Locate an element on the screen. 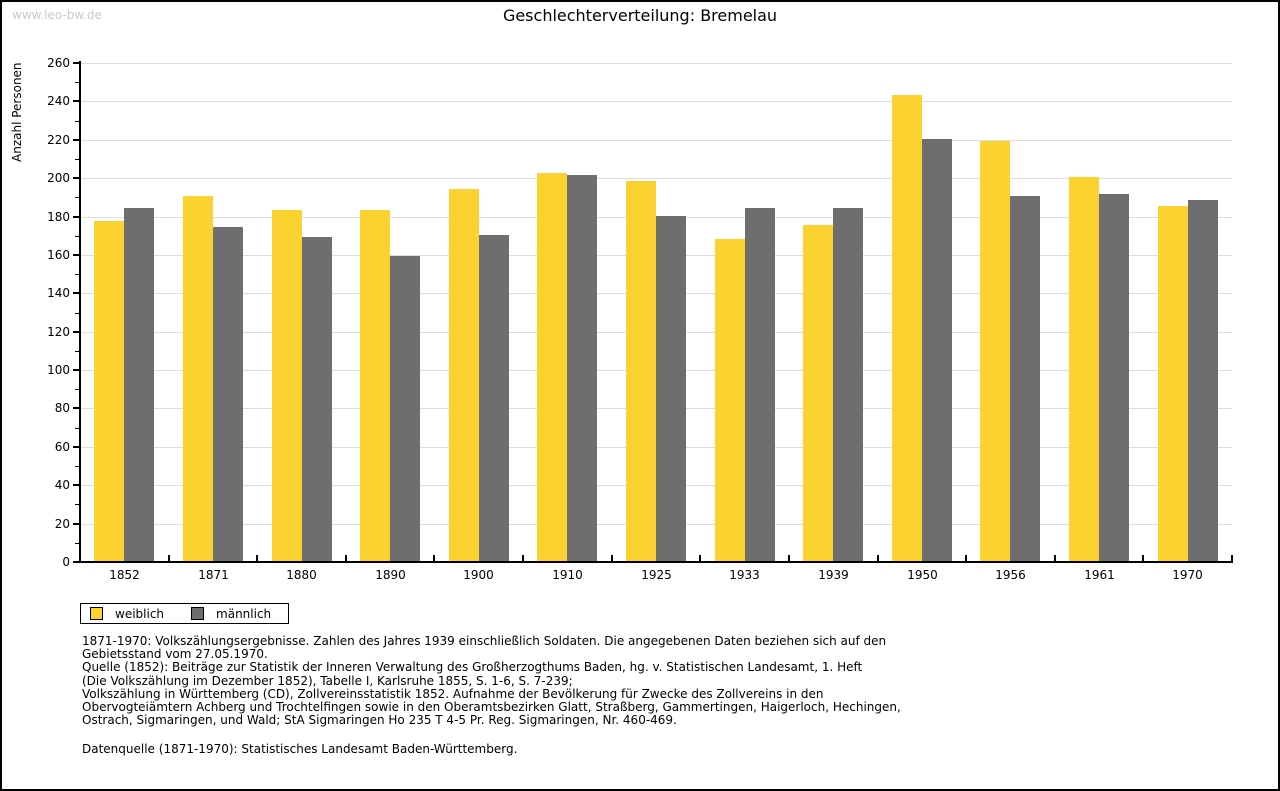 This screenshot has width=1280, height=791. y-tick-label-160: 160 is located at coordinates (58, 255).